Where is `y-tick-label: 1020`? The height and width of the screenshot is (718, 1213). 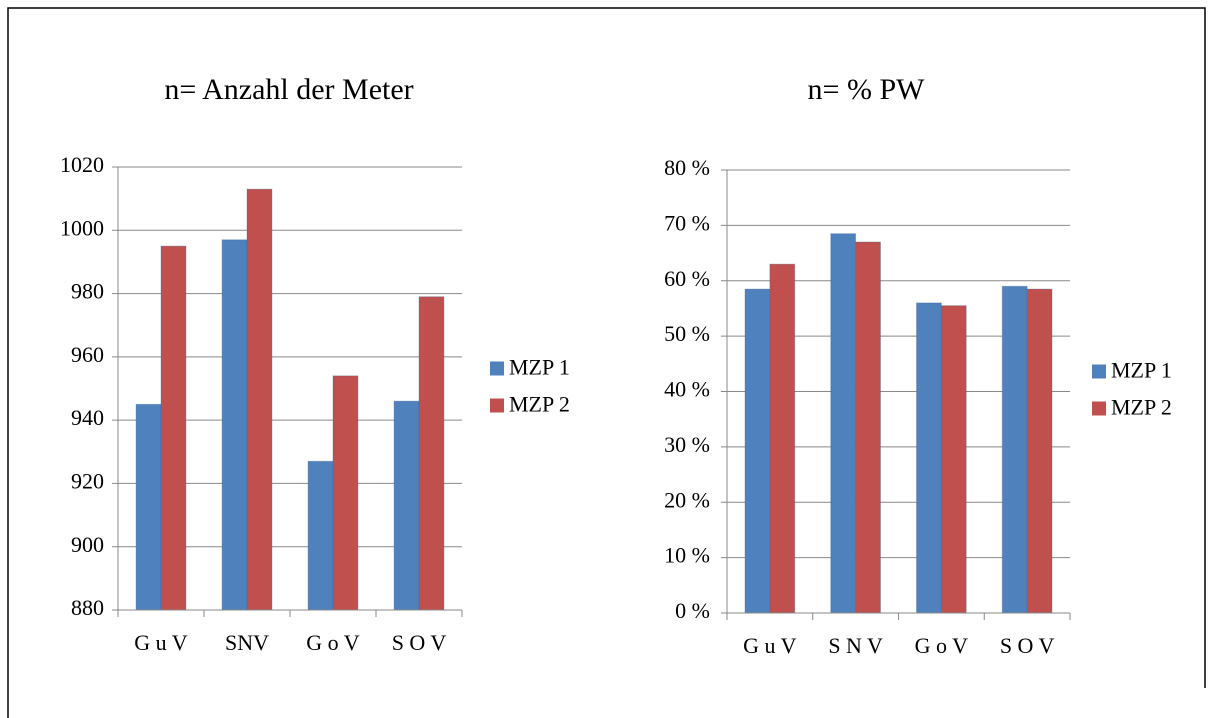 y-tick-label: 1020 is located at coordinates (82, 164).